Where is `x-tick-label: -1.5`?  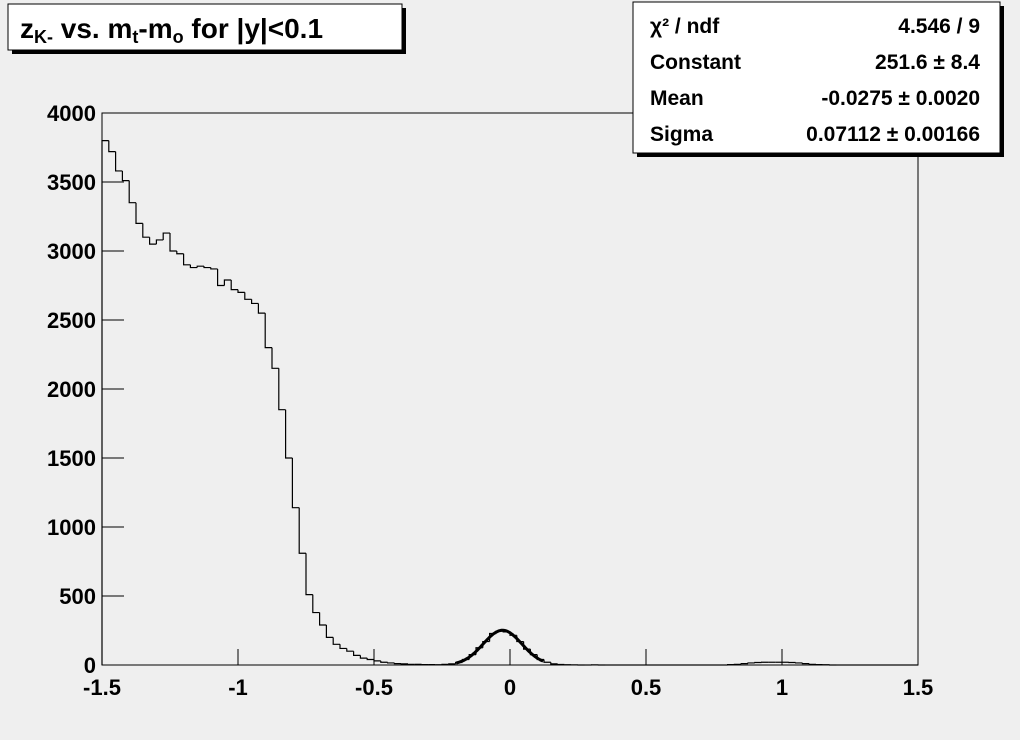
x-tick-label: -1.5 is located at coordinates (102, 687).